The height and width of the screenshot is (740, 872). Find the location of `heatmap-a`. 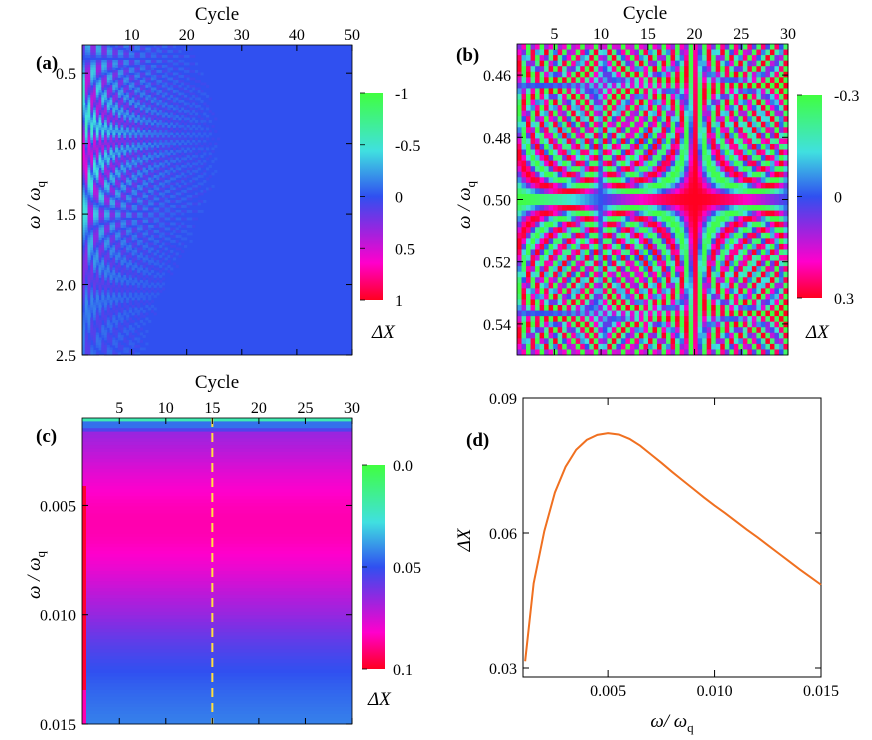

heatmap-a is located at coordinates (151, 200).